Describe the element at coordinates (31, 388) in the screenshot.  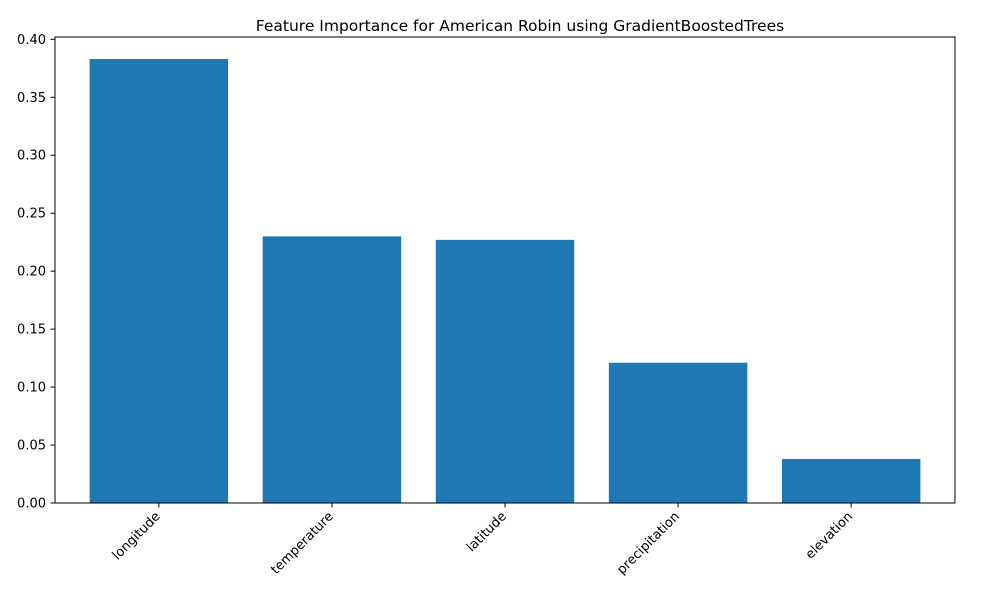
I see `y-tick-label-0.10: 0.10` at that location.